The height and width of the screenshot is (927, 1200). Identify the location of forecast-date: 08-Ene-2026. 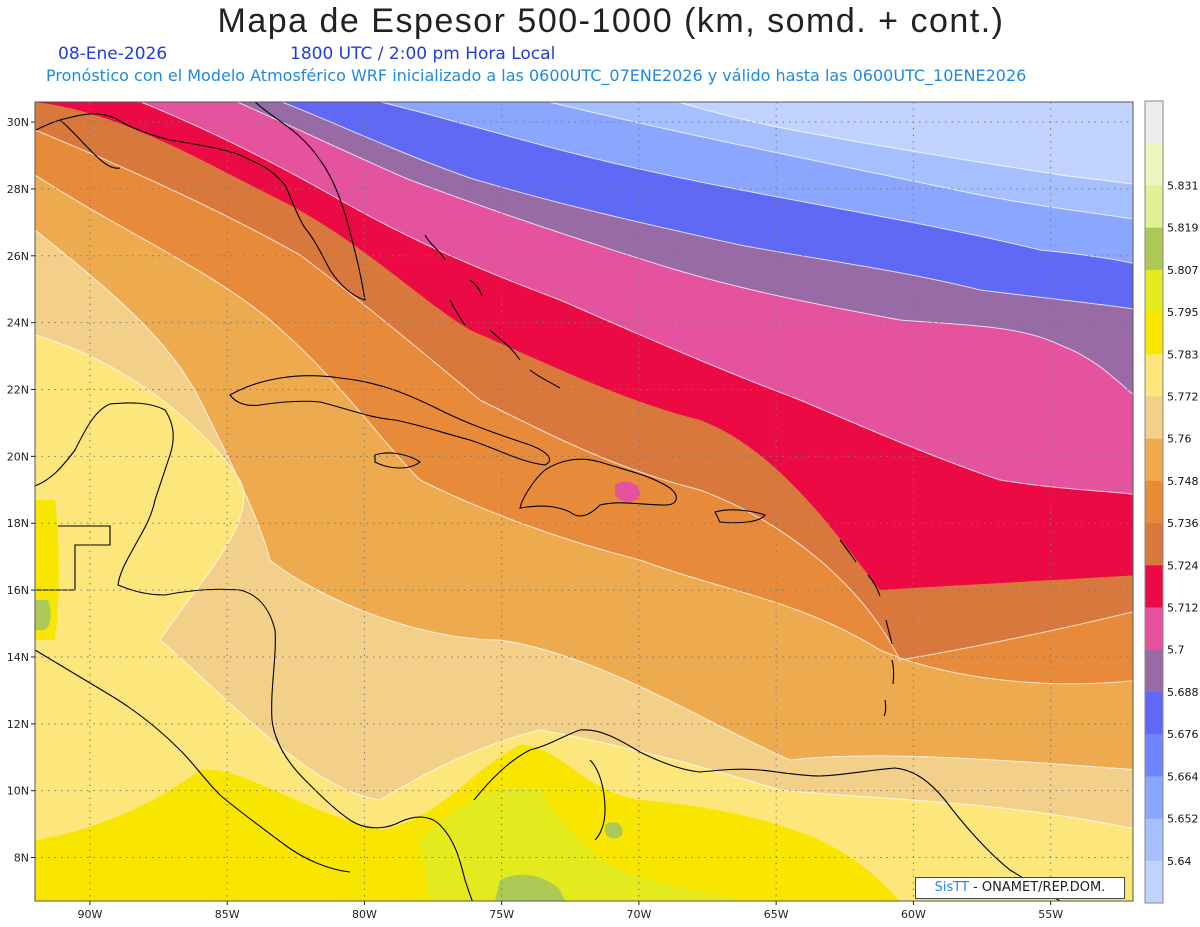
(113, 54).